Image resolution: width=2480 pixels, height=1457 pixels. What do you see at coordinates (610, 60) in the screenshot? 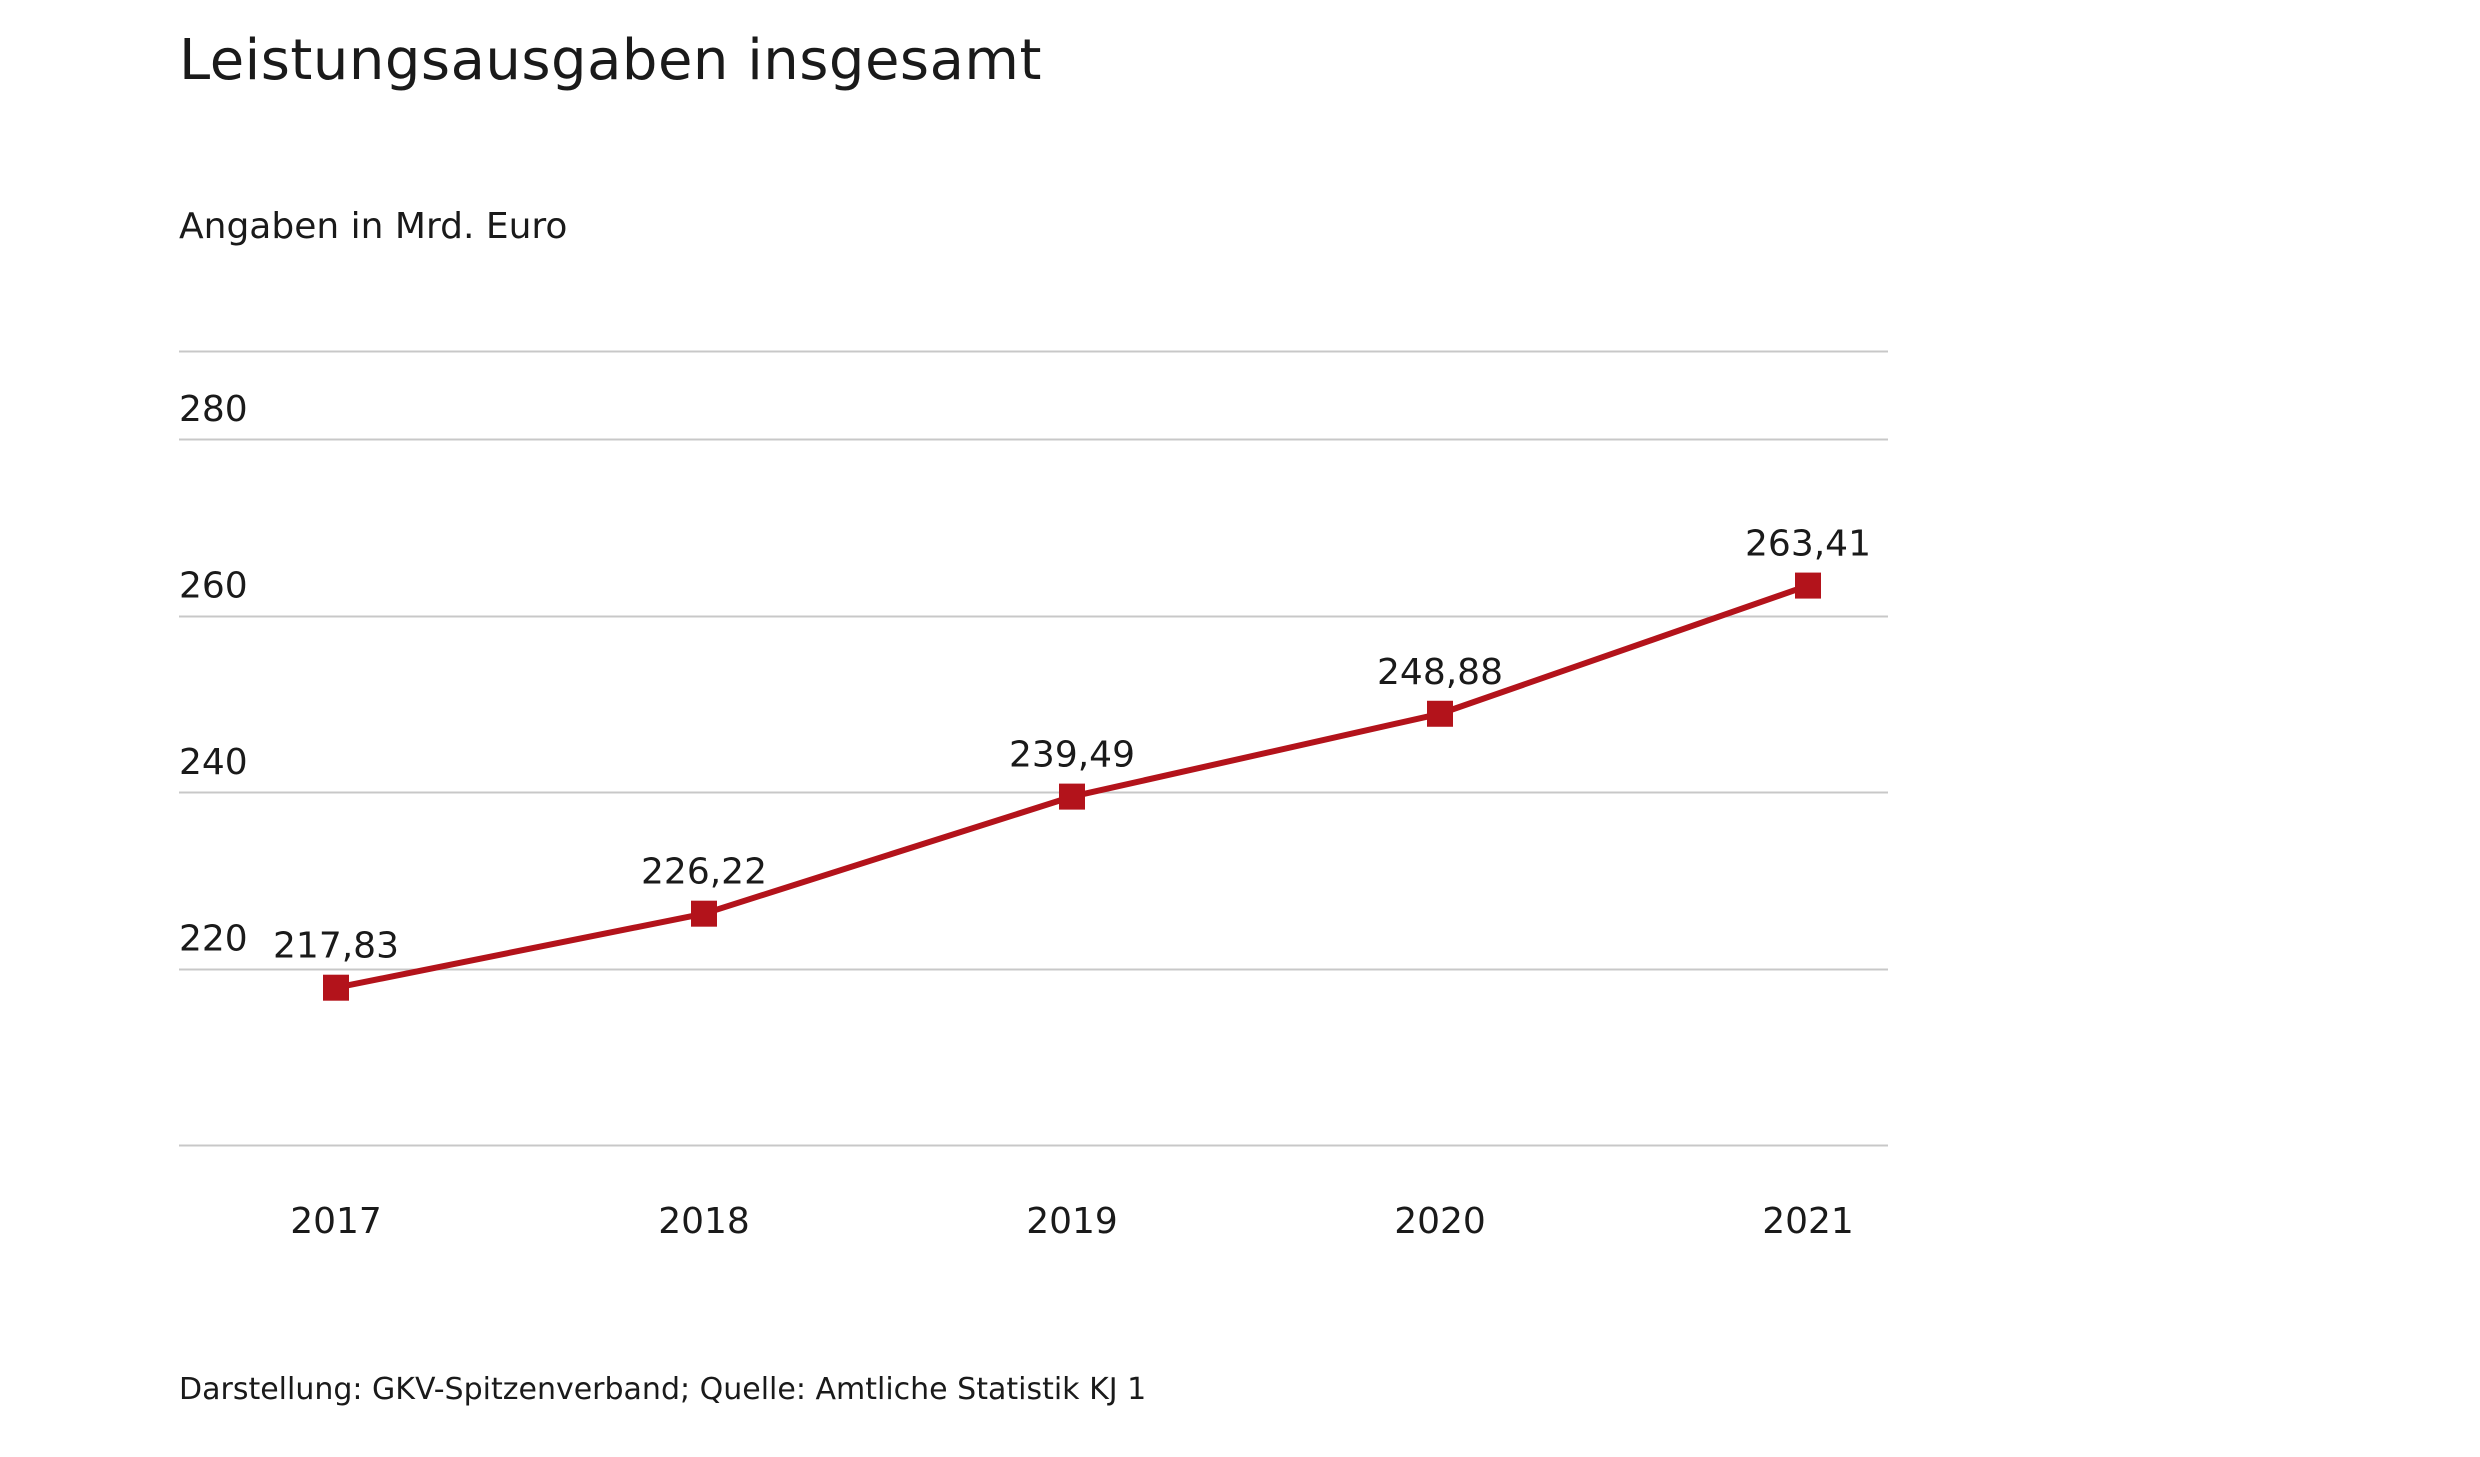
I see `chart-title: Leistungsausgaben insgesamt` at bounding box center [610, 60].